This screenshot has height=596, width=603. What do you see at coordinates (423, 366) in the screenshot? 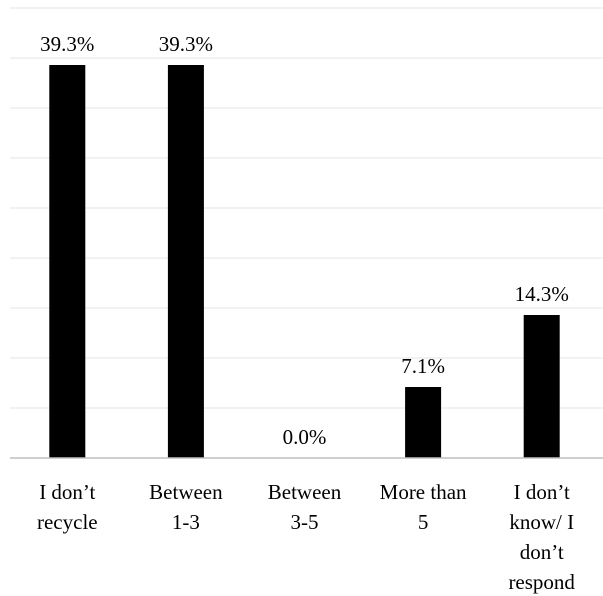
I see `data-label-3: 7.1%` at bounding box center [423, 366].